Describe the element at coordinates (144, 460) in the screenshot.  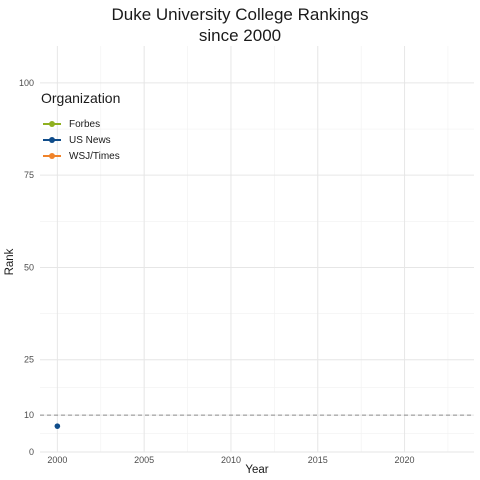
I see `x-tick-label: 2005` at that location.